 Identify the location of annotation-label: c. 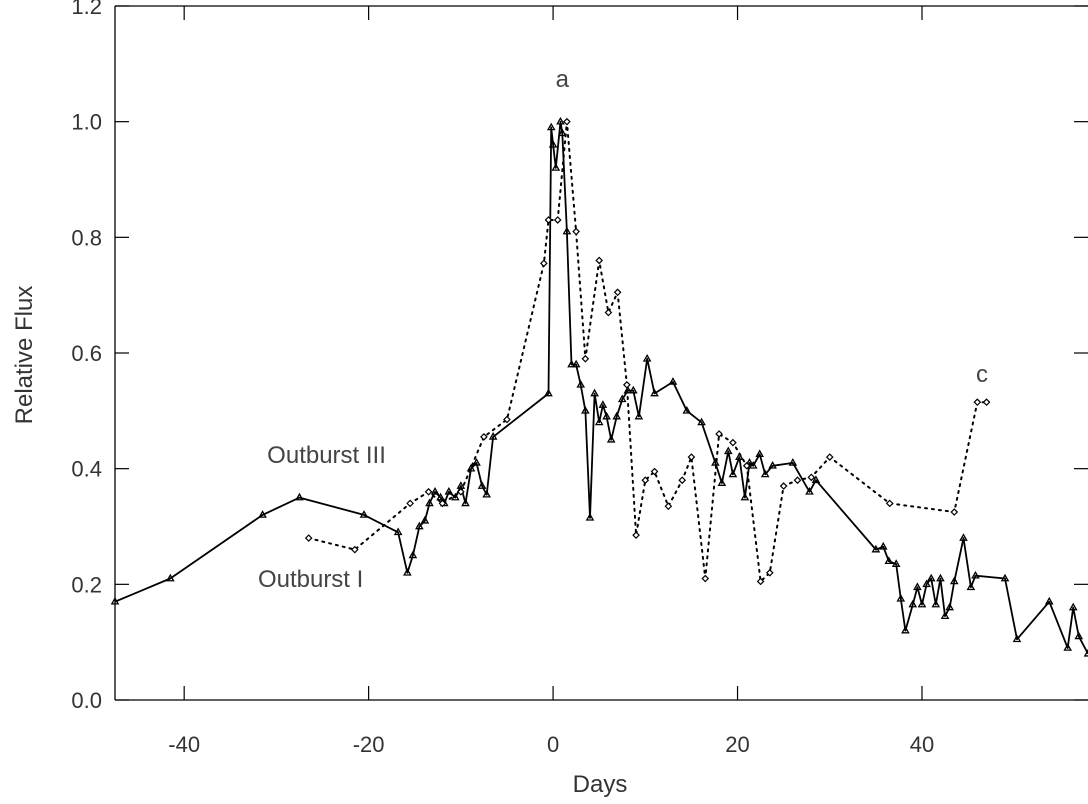
(982, 374).